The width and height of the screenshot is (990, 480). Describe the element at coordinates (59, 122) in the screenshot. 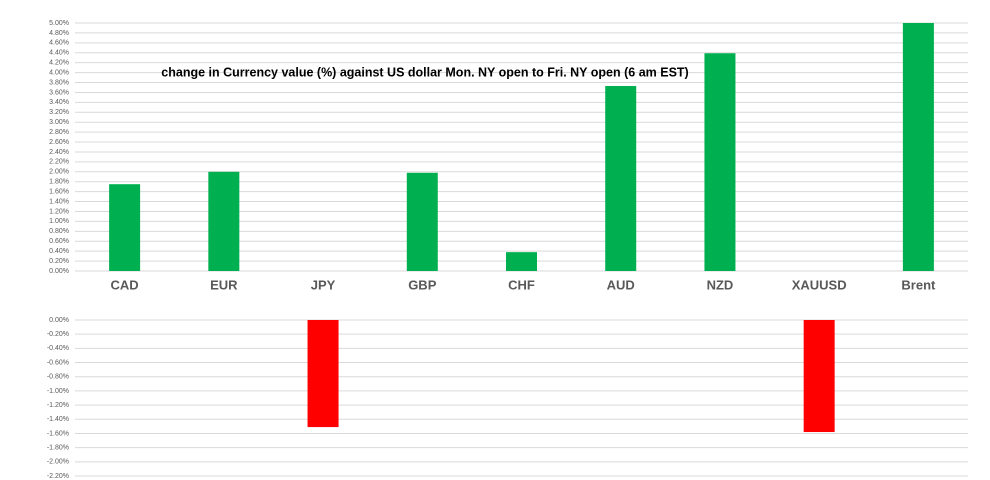

I see `y-tick-label: 3.00%` at that location.